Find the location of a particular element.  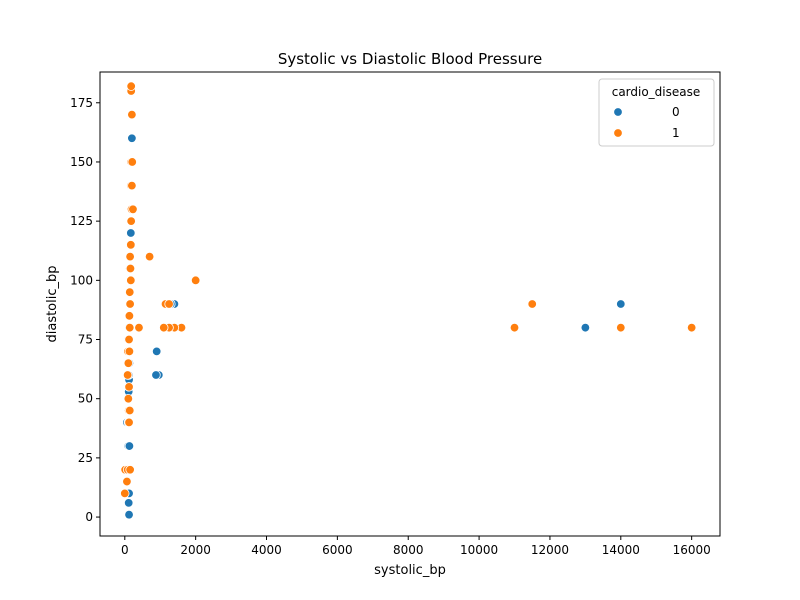

x-tick-label: 2000 is located at coordinates (195, 550).